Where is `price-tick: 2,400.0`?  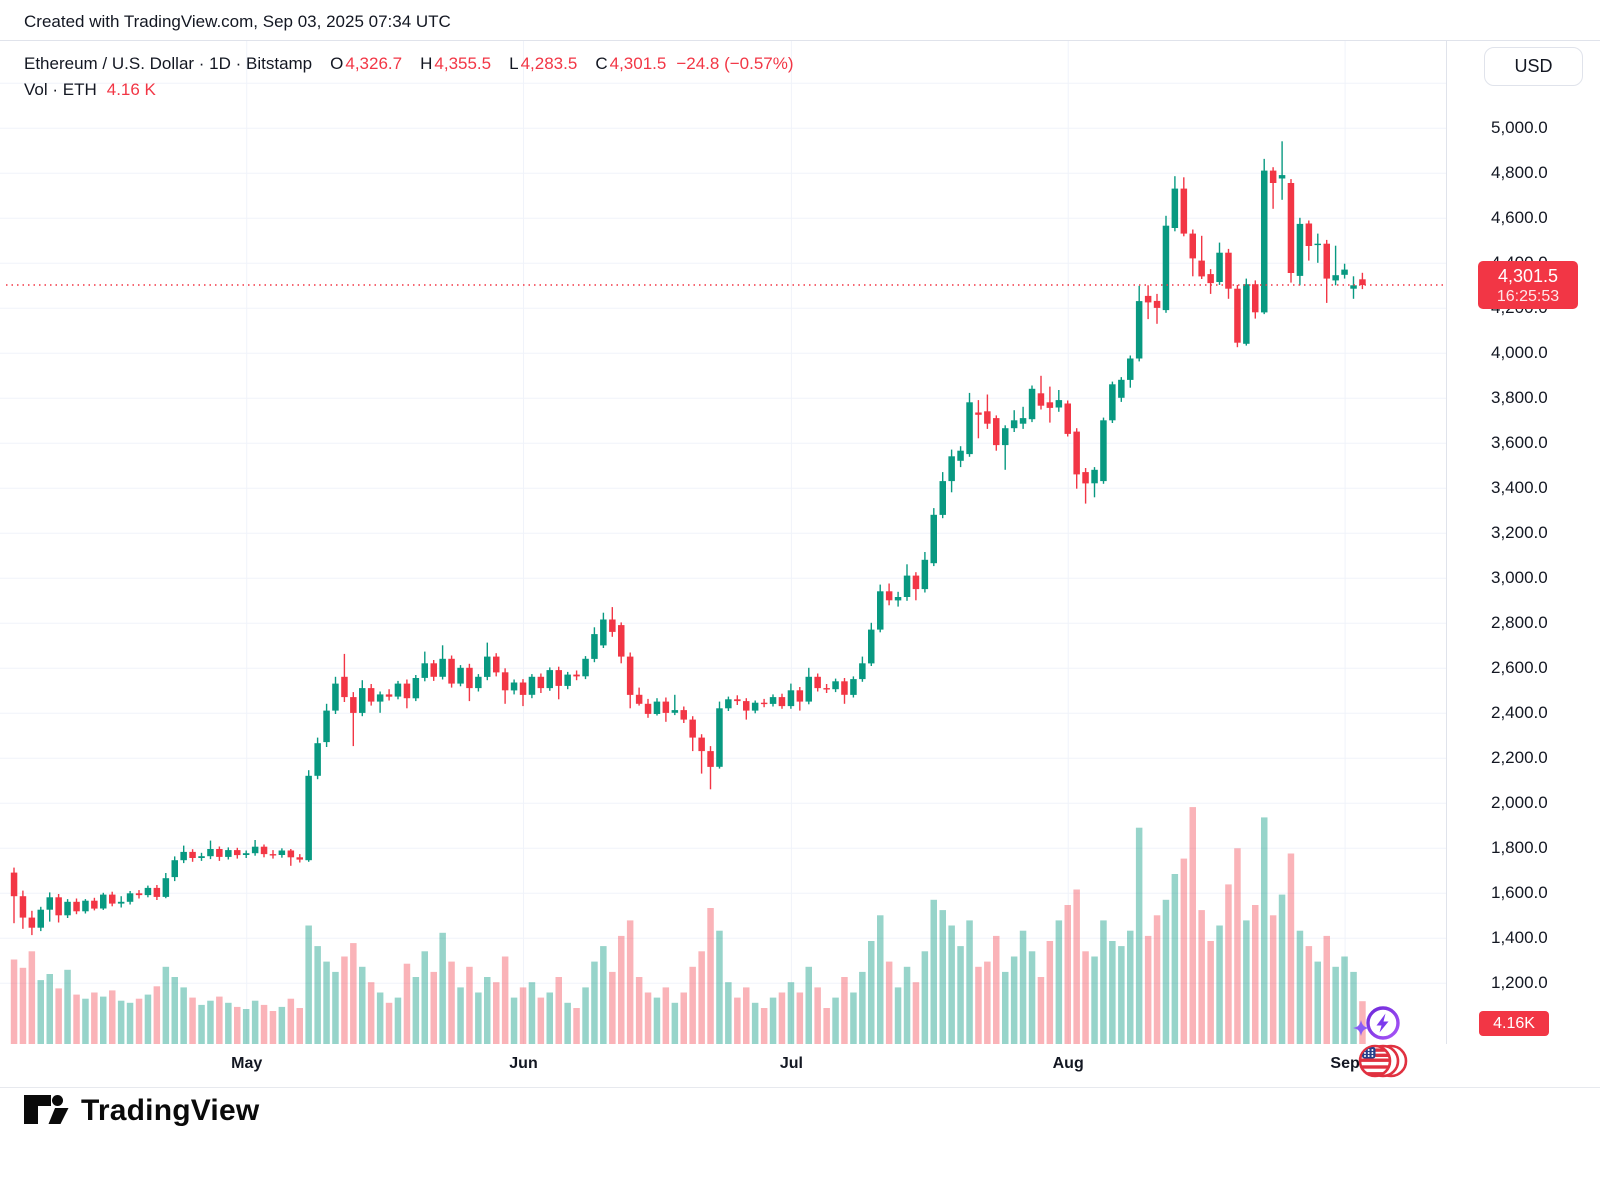 price-tick: 2,400.0 is located at coordinates (1519, 712).